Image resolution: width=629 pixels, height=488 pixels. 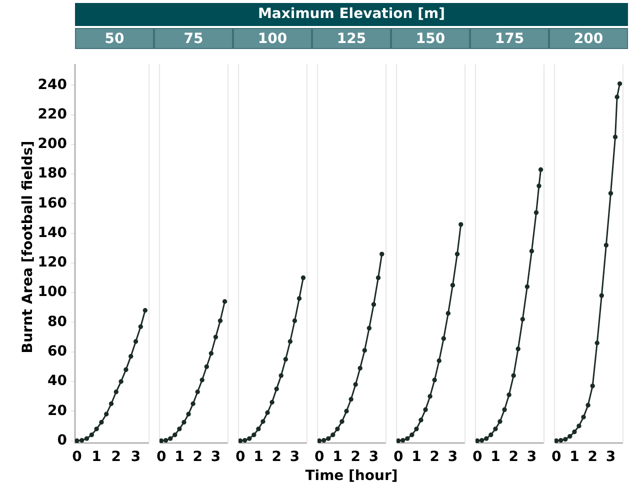 What do you see at coordinates (53, 174) in the screenshot?
I see `y-tick-label: 180` at bounding box center [53, 174].